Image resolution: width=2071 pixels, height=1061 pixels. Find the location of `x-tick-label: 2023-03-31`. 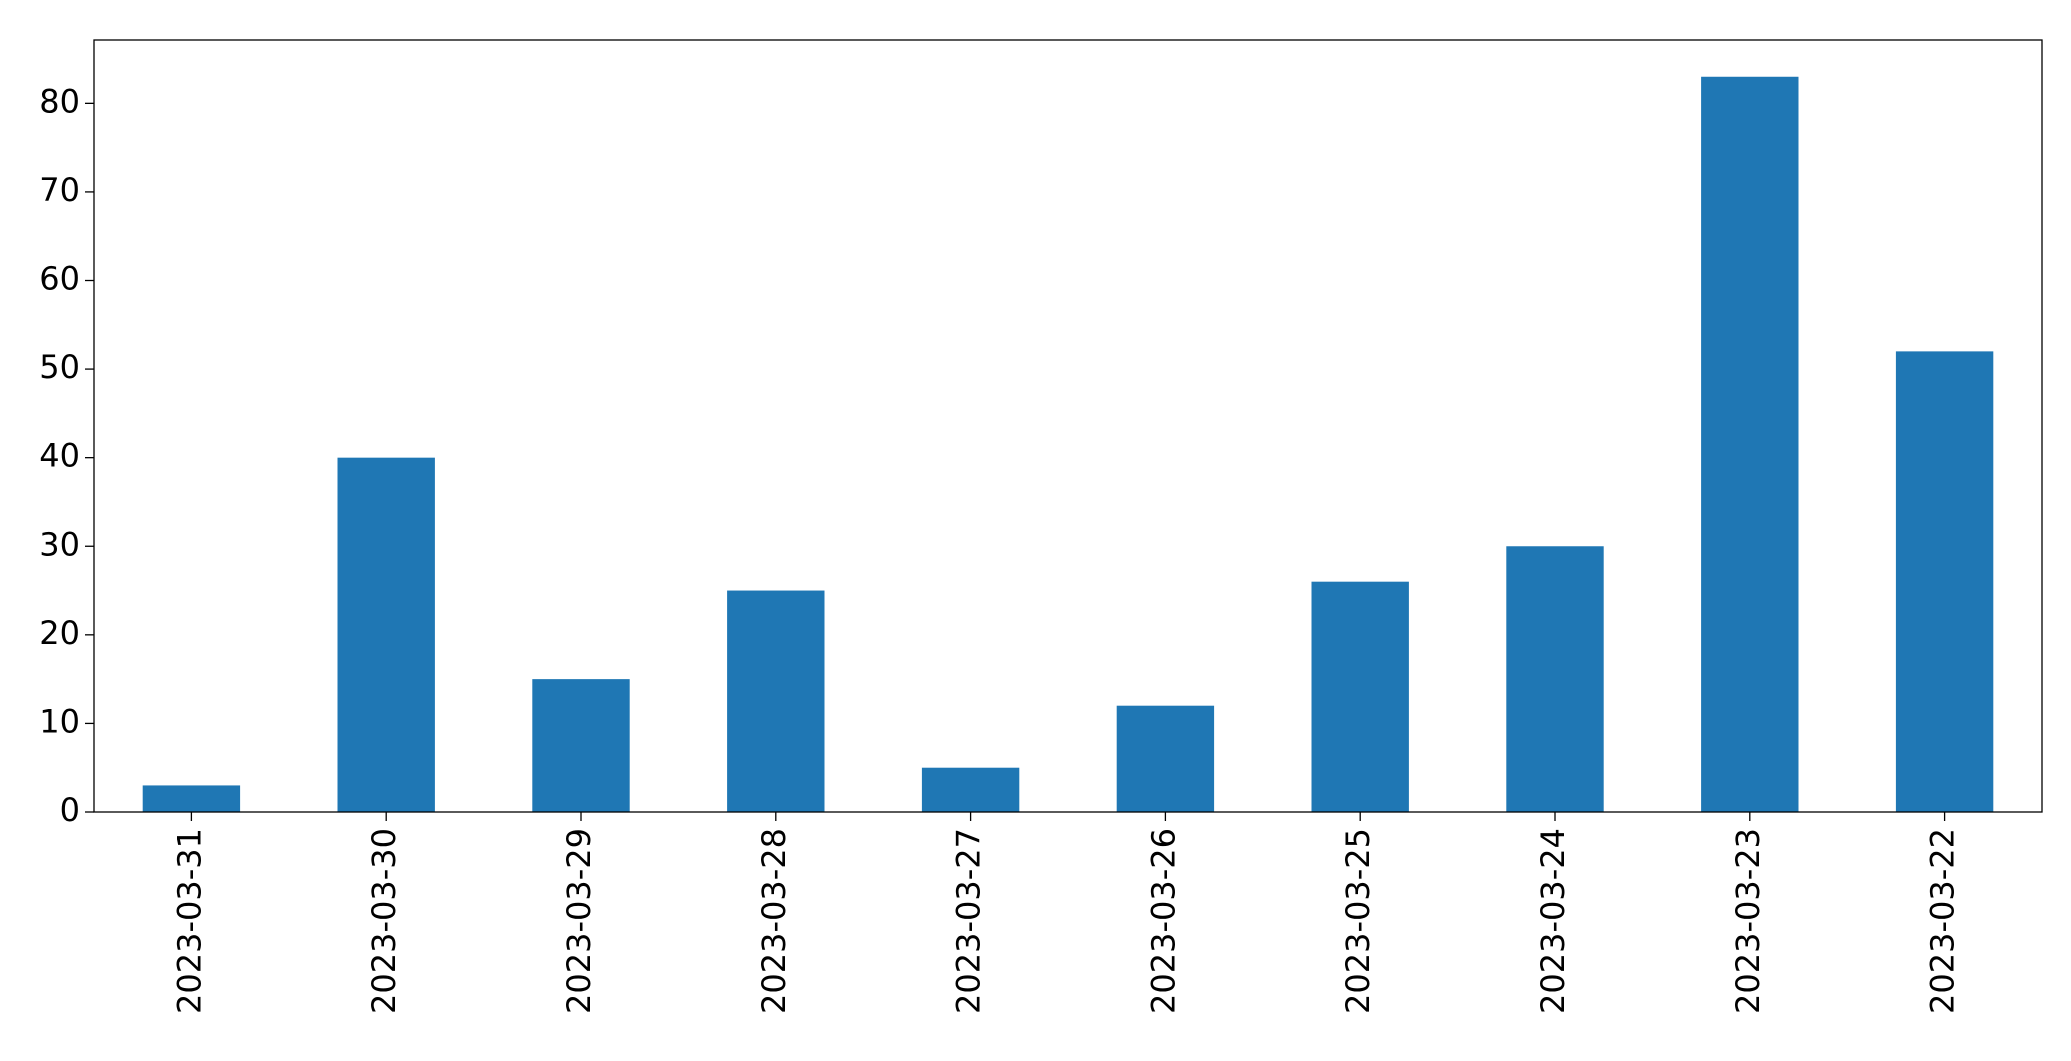

x-tick-label: 2023-03-31 is located at coordinates (189, 921).